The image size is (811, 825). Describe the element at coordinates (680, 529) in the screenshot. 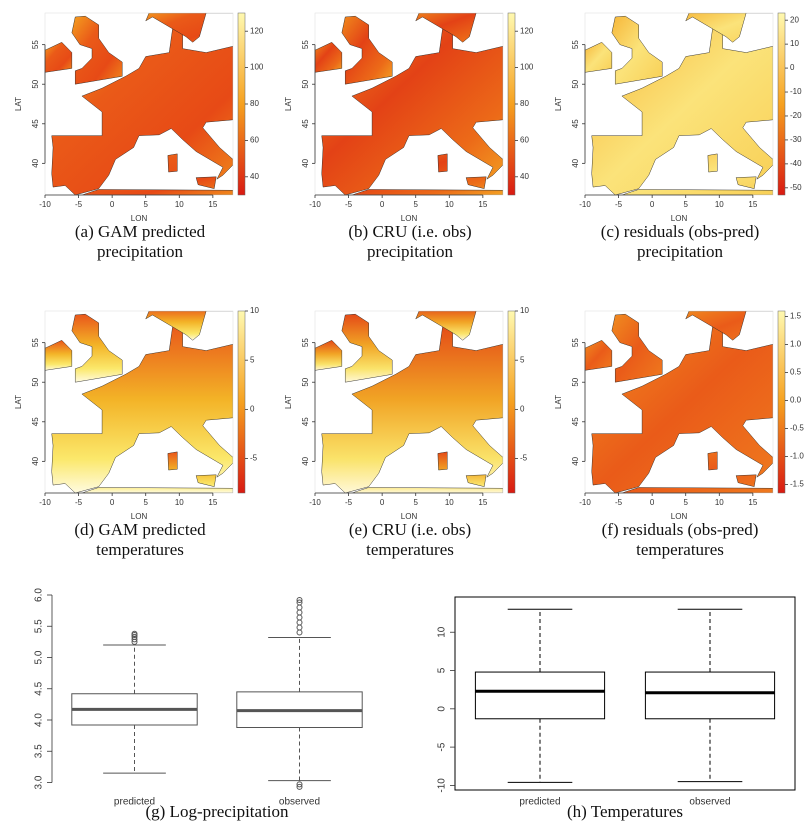

I see `caption: (f) residuals (obs-pred)` at that location.